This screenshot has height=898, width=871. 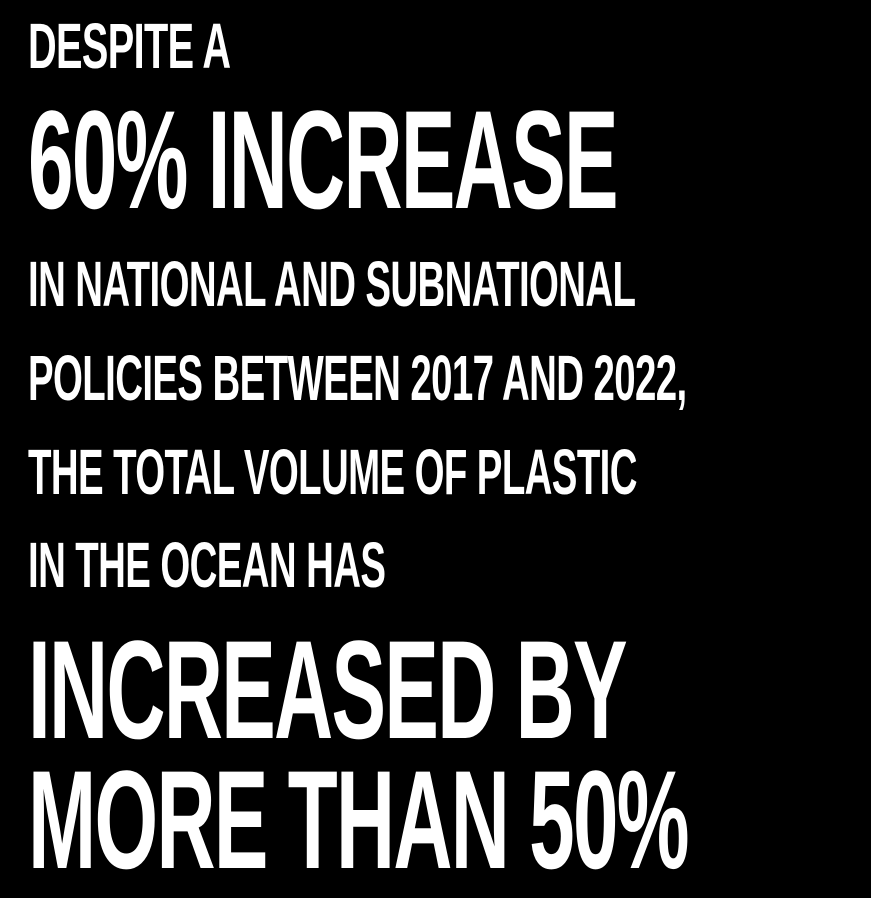 What do you see at coordinates (207, 565) in the screenshot?
I see `body-text-line-4: IN THE OCEAN HAS` at bounding box center [207, 565].